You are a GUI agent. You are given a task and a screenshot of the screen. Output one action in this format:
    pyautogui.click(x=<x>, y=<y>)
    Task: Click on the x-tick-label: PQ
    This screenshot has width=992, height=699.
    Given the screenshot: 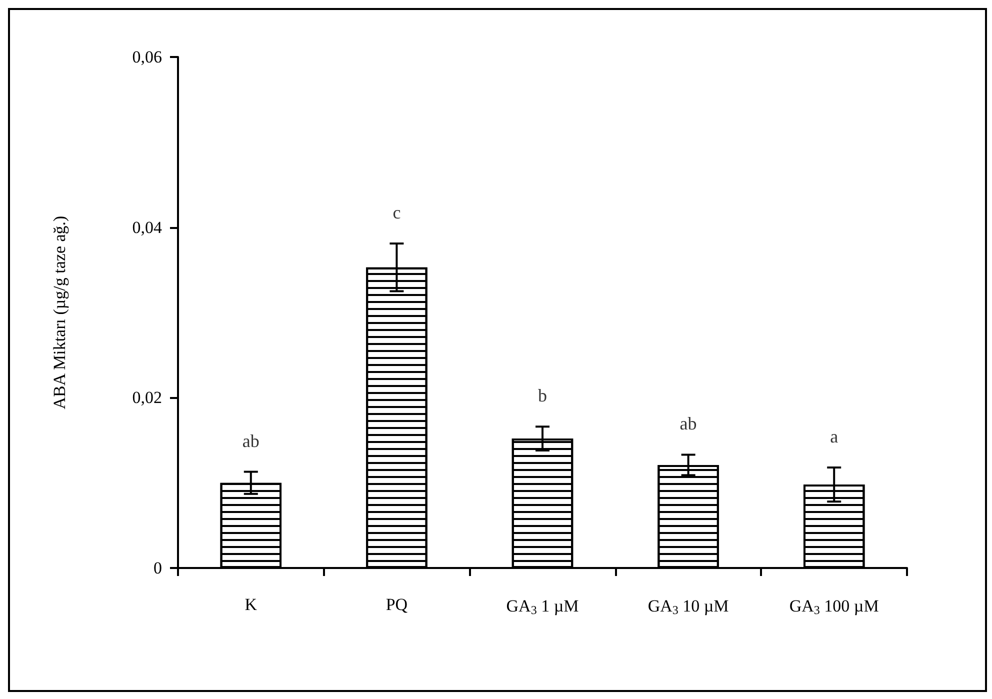 What is the action you would take?
    pyautogui.click(x=397, y=604)
    